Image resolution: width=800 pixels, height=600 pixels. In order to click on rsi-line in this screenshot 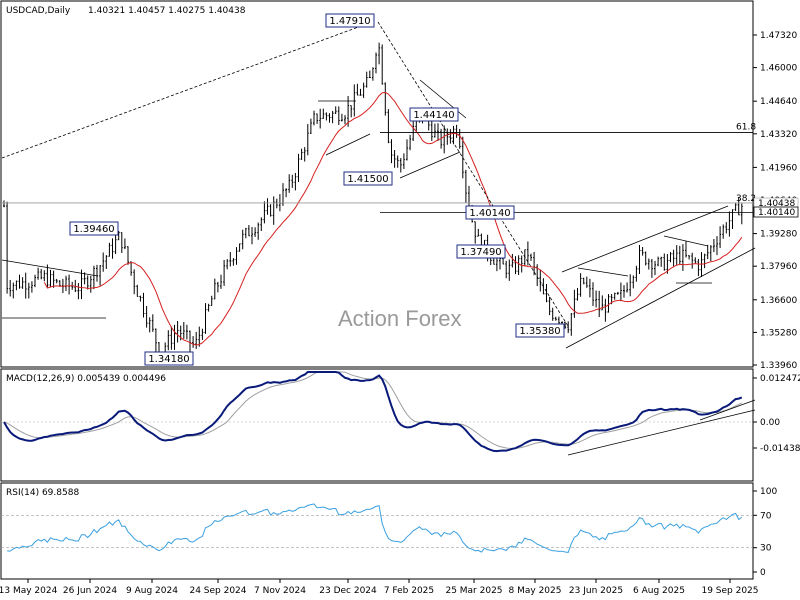, I will do `click(375, 528)`.